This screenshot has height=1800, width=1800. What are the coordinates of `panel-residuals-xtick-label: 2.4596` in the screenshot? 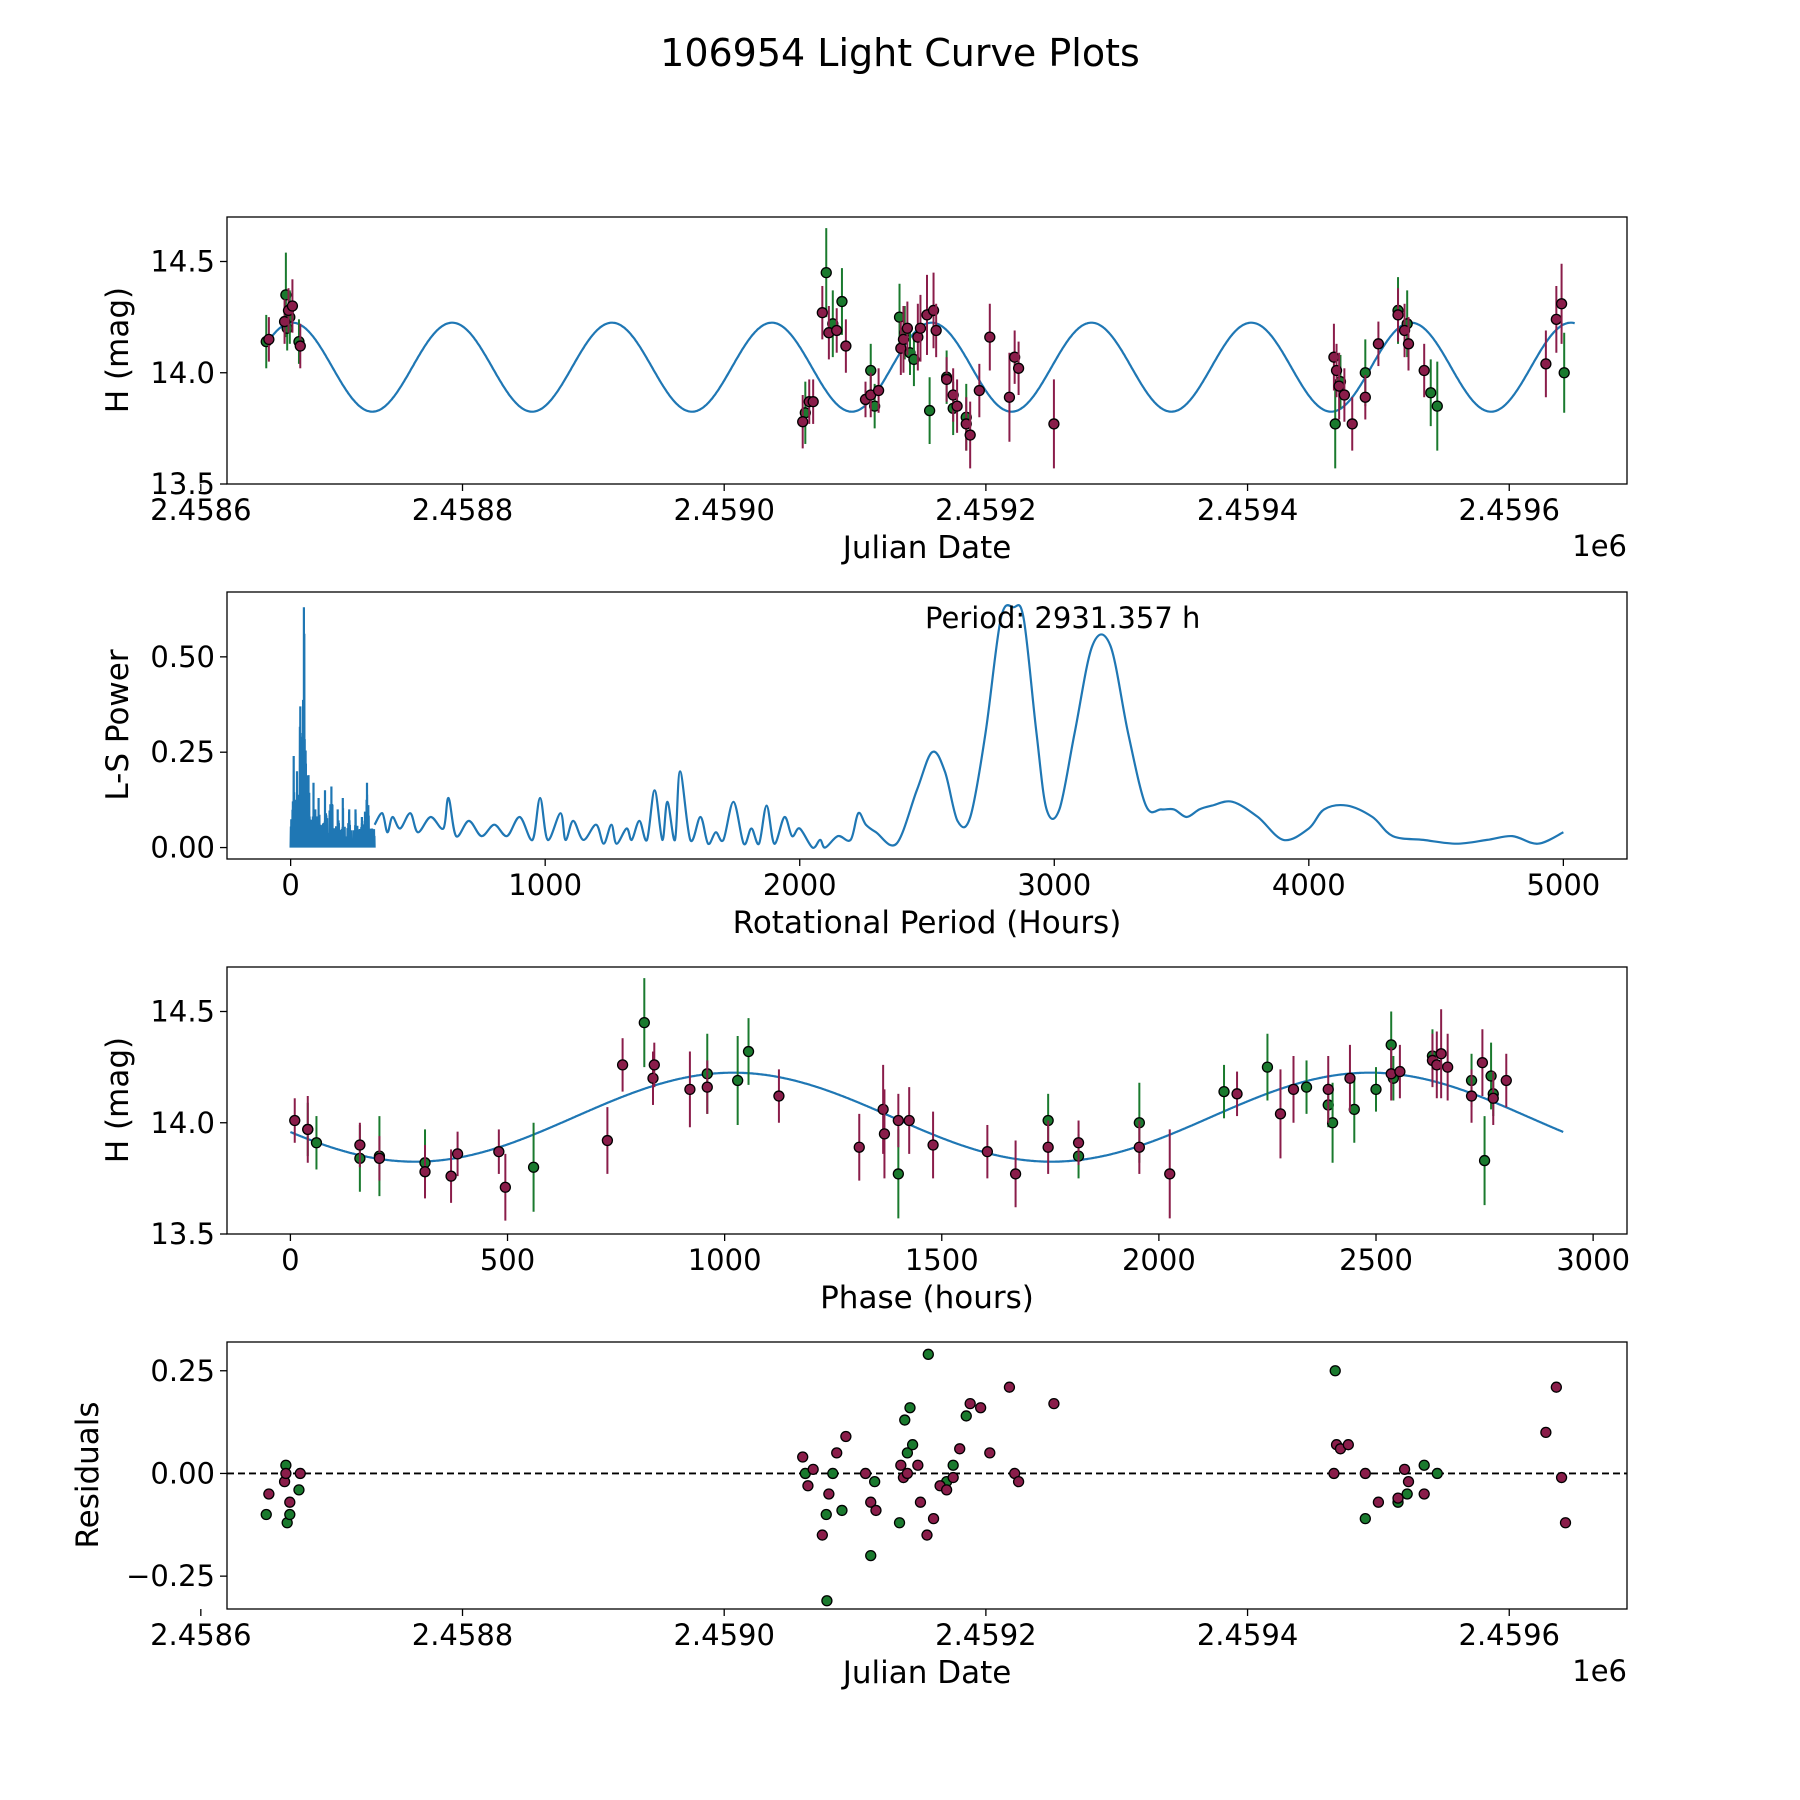 It's located at (1509, 1635).